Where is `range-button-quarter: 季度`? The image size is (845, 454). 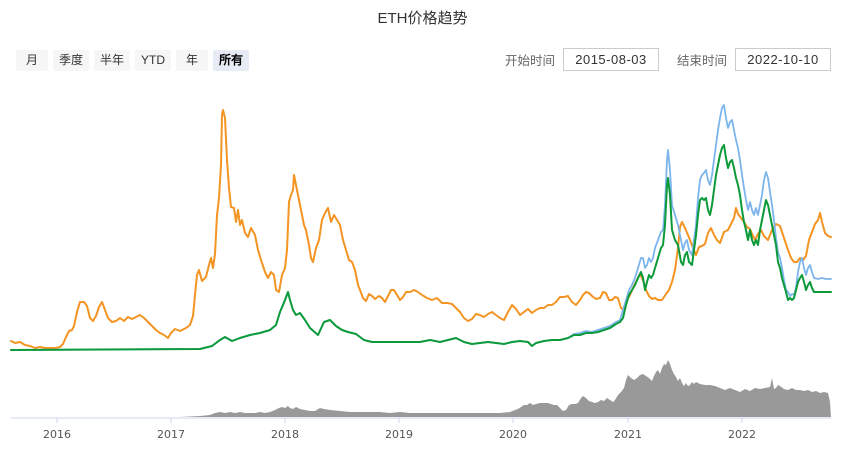
range-button-quarter: 季度 is located at coordinates (71, 60).